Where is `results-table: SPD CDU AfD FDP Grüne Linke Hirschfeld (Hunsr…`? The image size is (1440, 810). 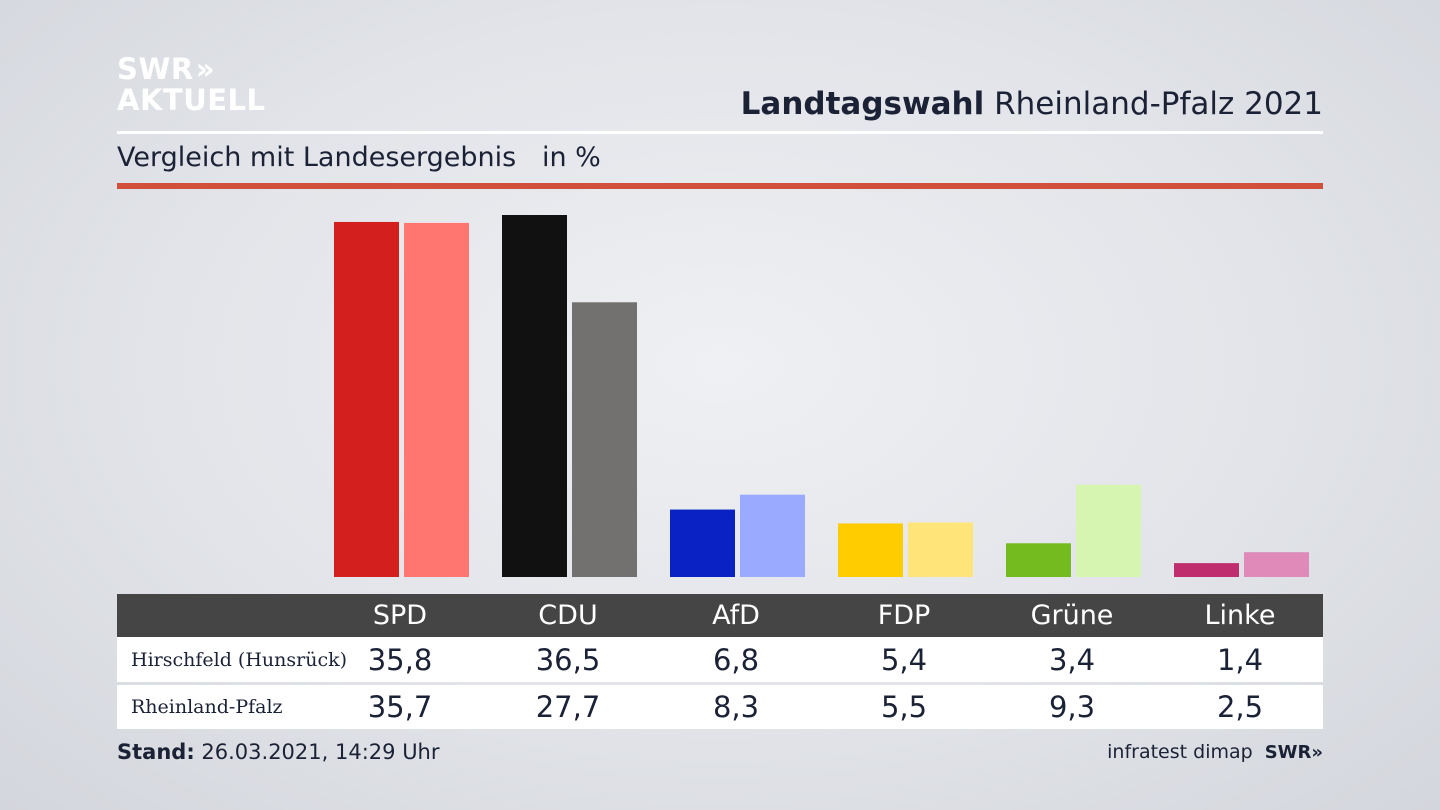 results-table: SPD CDU AfD FDP Grüne Linke Hirschfeld (Hunsr… is located at coordinates (720, 661).